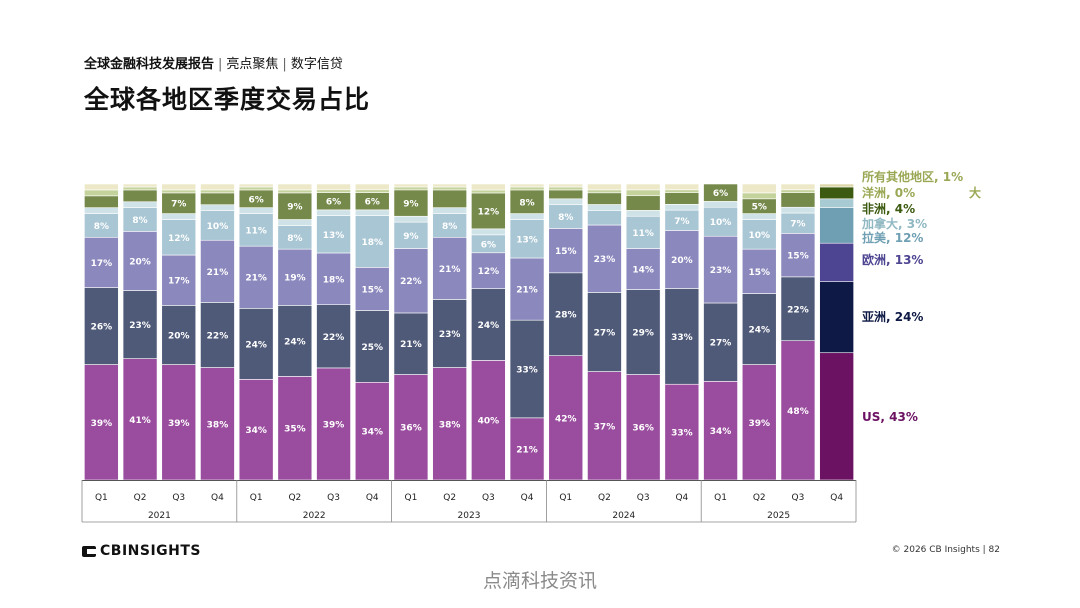 The height and width of the screenshot is (608, 1080). I want to click on data-label: 42%, so click(566, 419).